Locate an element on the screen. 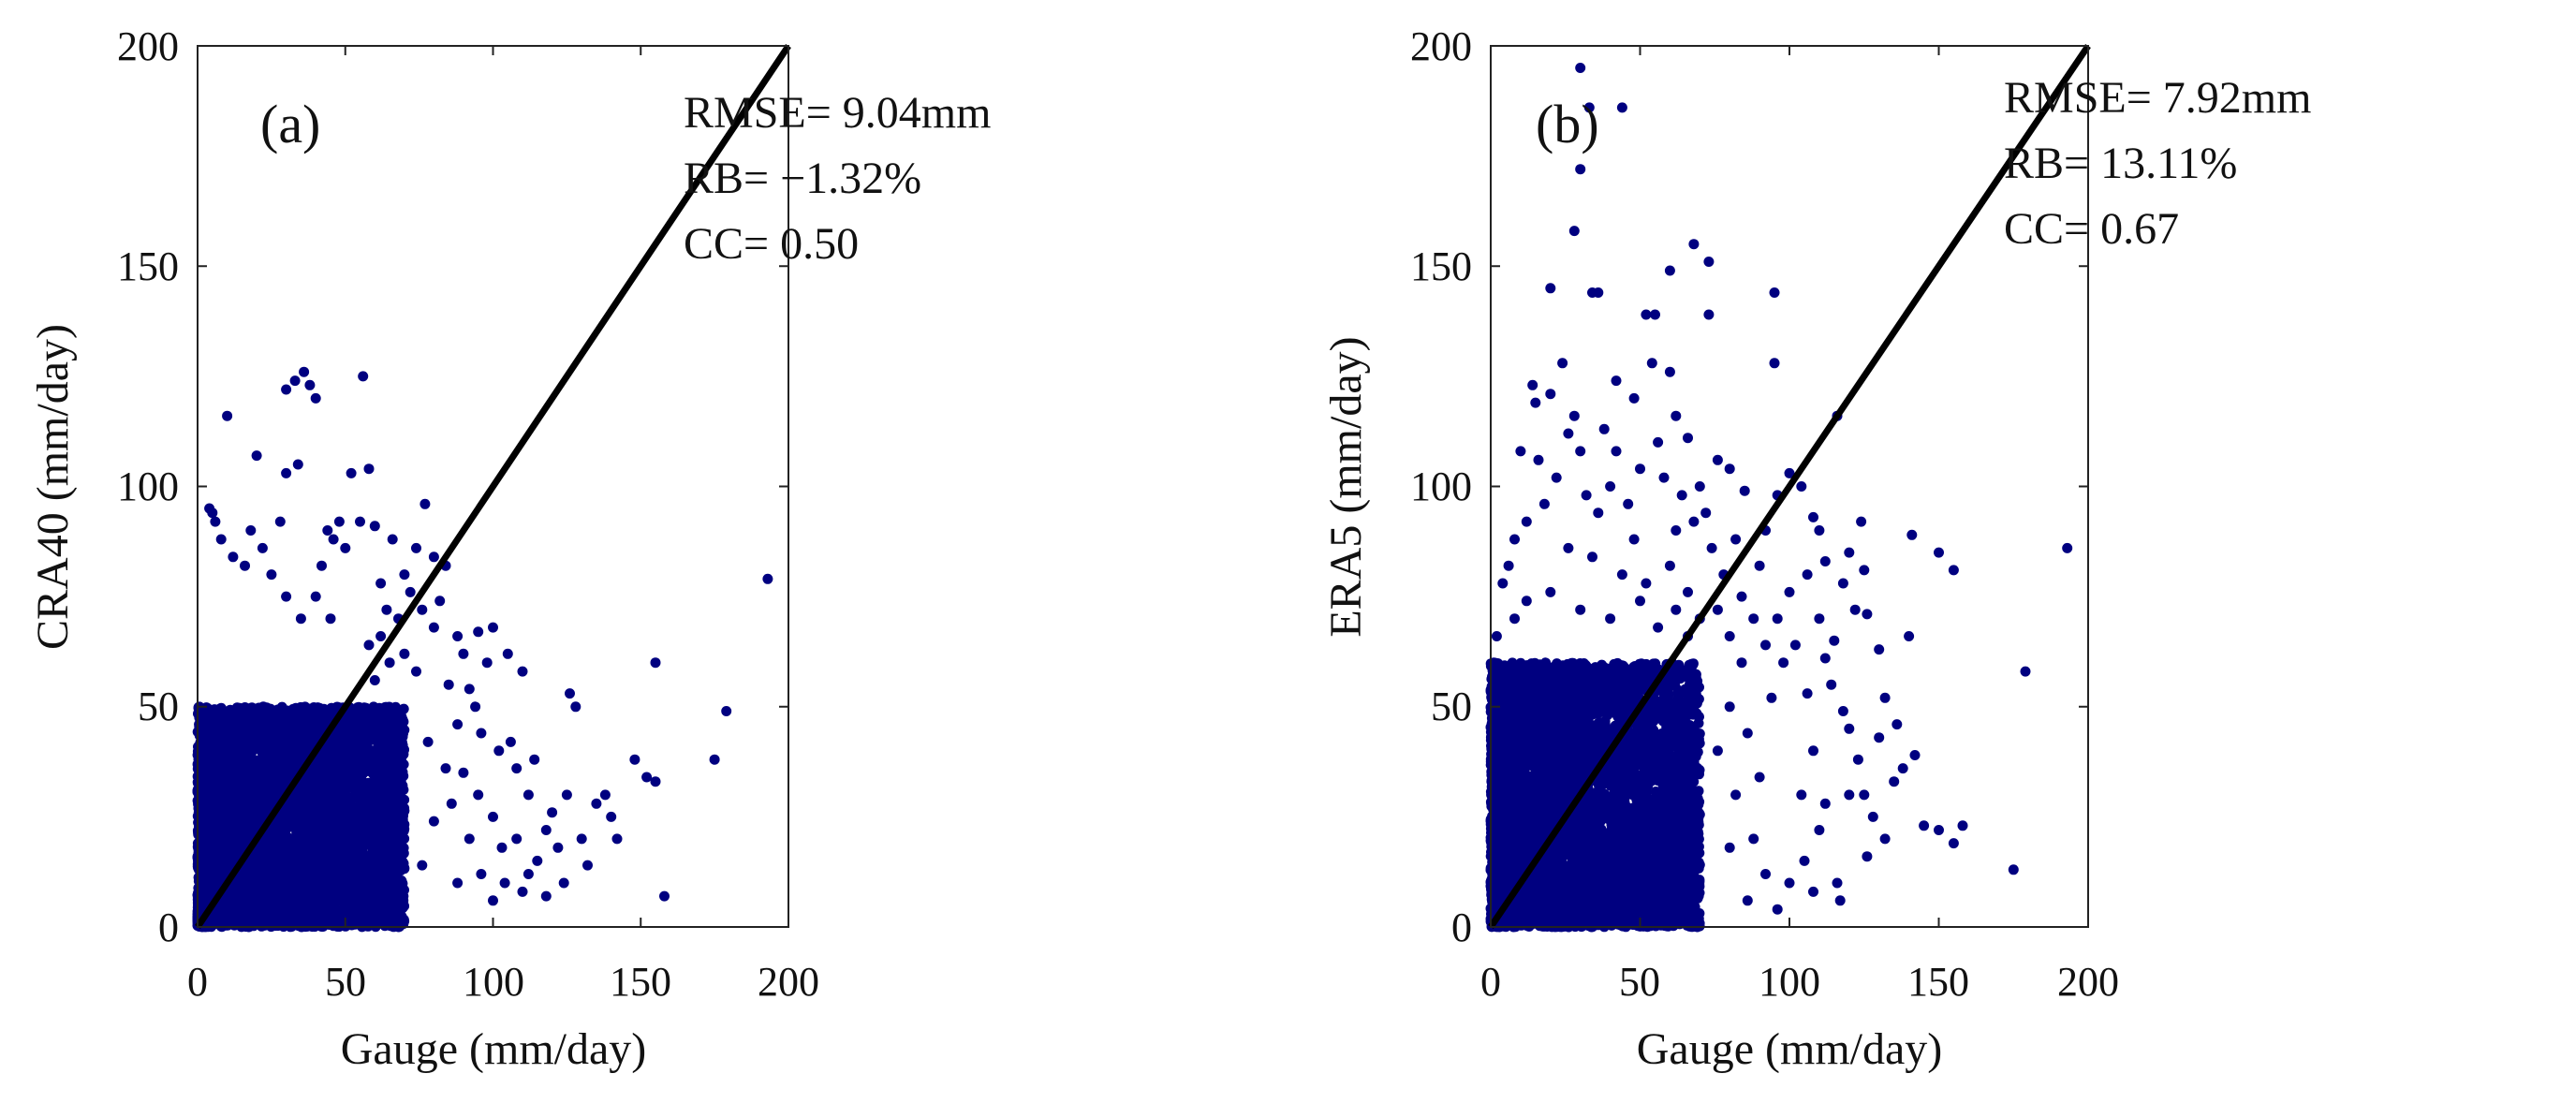 The width and height of the screenshot is (2576, 1103). scatter-points-a is located at coordinates (482, 649).